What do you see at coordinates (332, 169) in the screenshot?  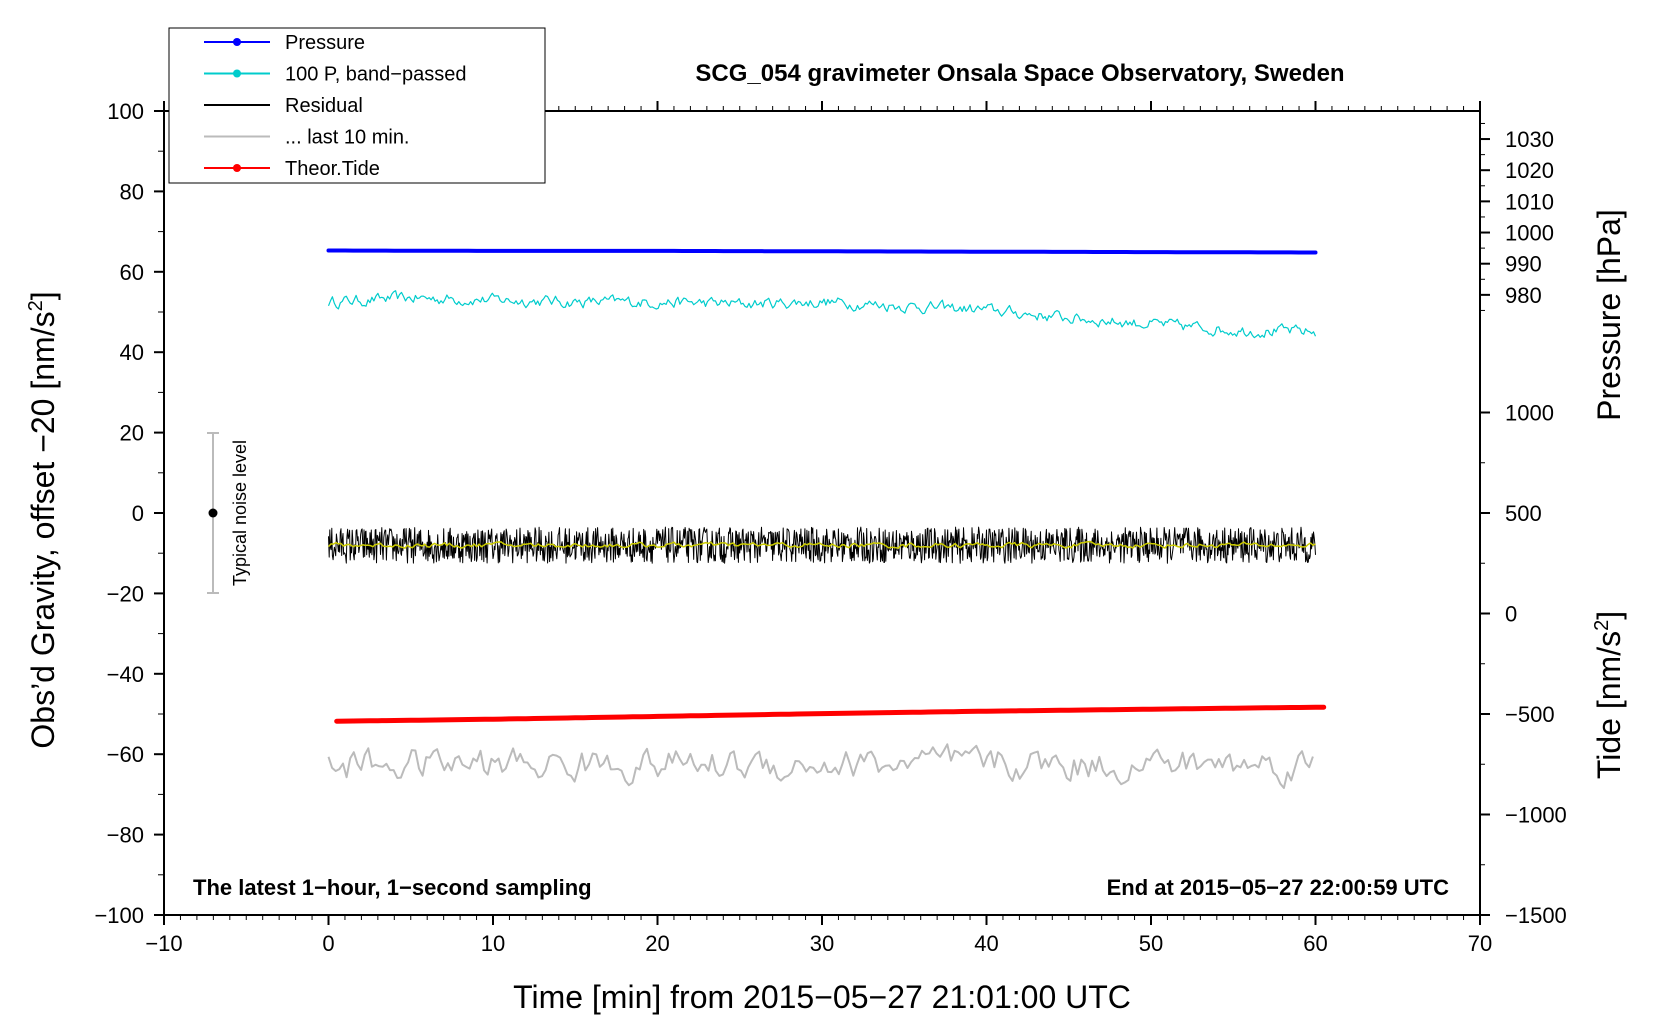 I see `legend-label: Theor.Tide` at bounding box center [332, 169].